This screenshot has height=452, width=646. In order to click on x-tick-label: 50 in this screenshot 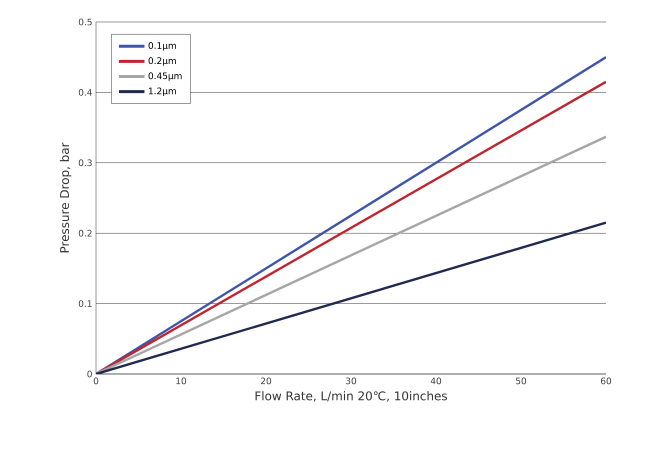, I will do `click(521, 381)`.